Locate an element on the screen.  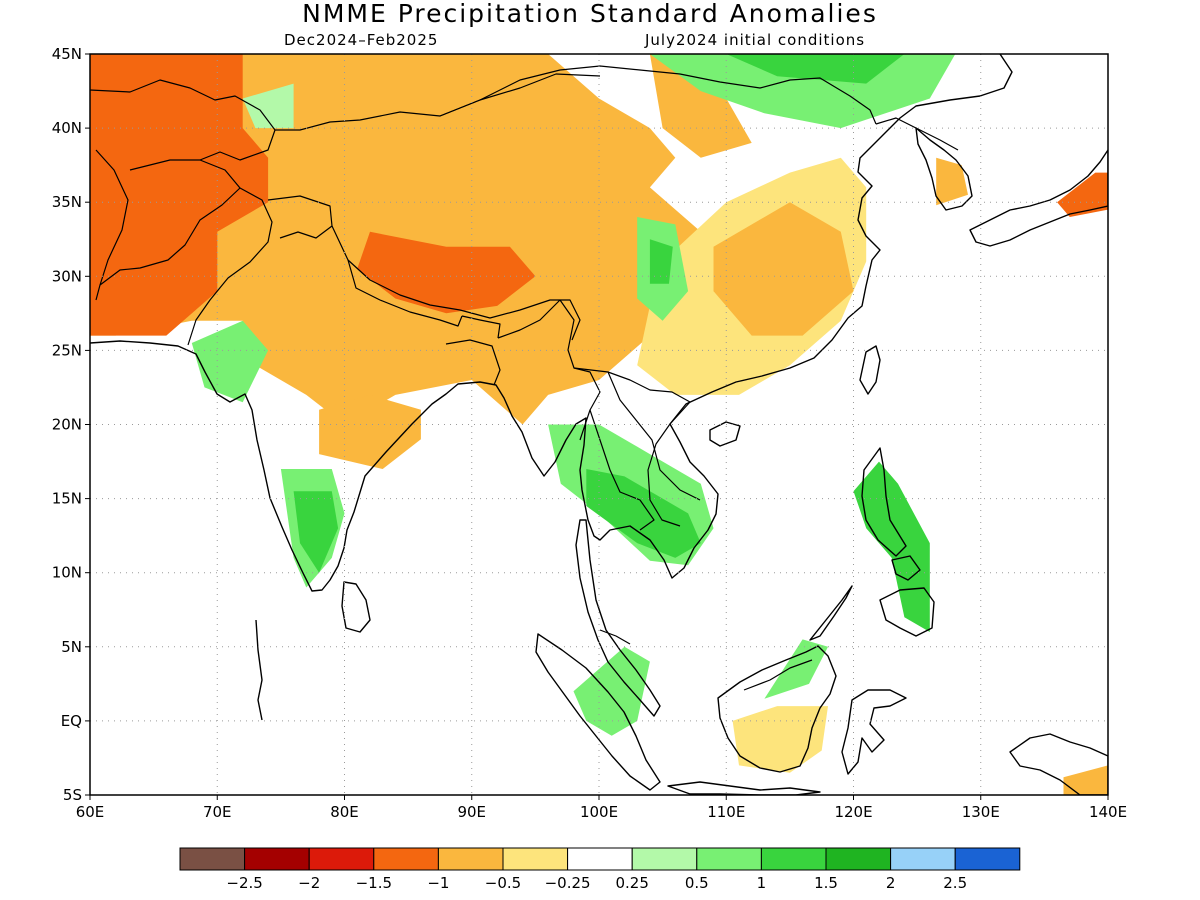
legend-label: −0.5 is located at coordinates (503, 883).